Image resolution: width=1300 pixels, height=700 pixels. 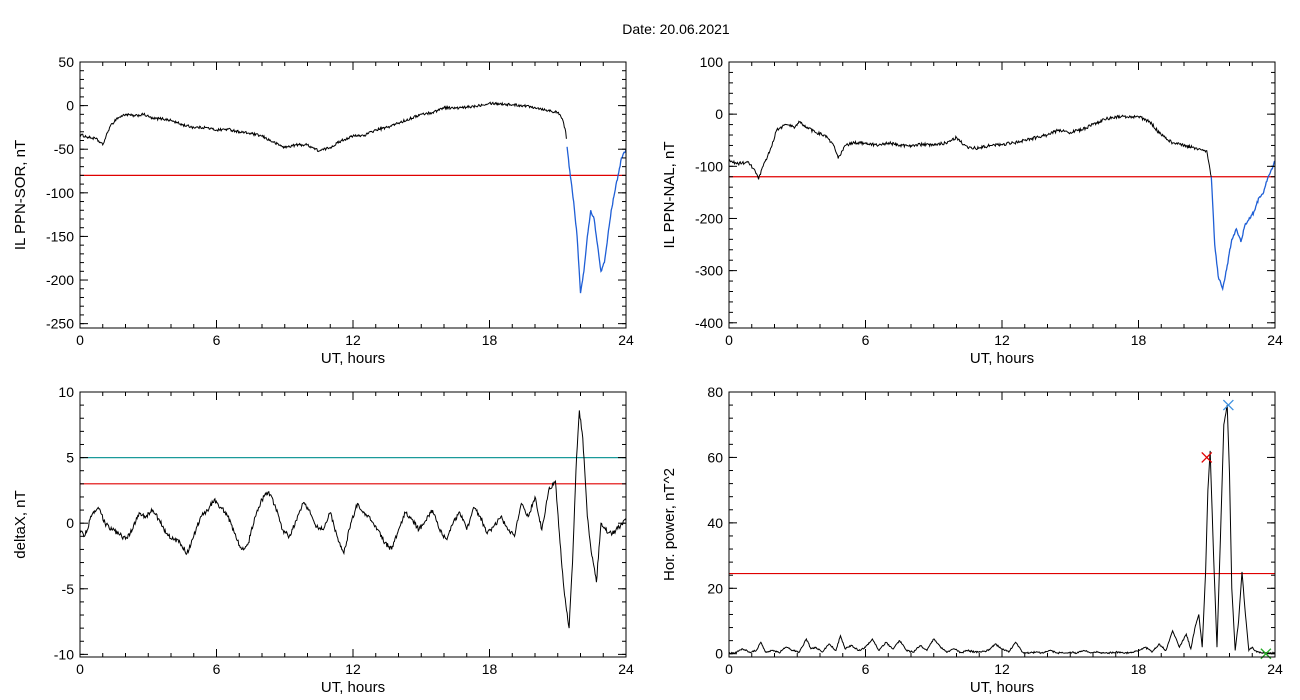 I want to click on y-tick-label: 60, so click(x=715, y=457).